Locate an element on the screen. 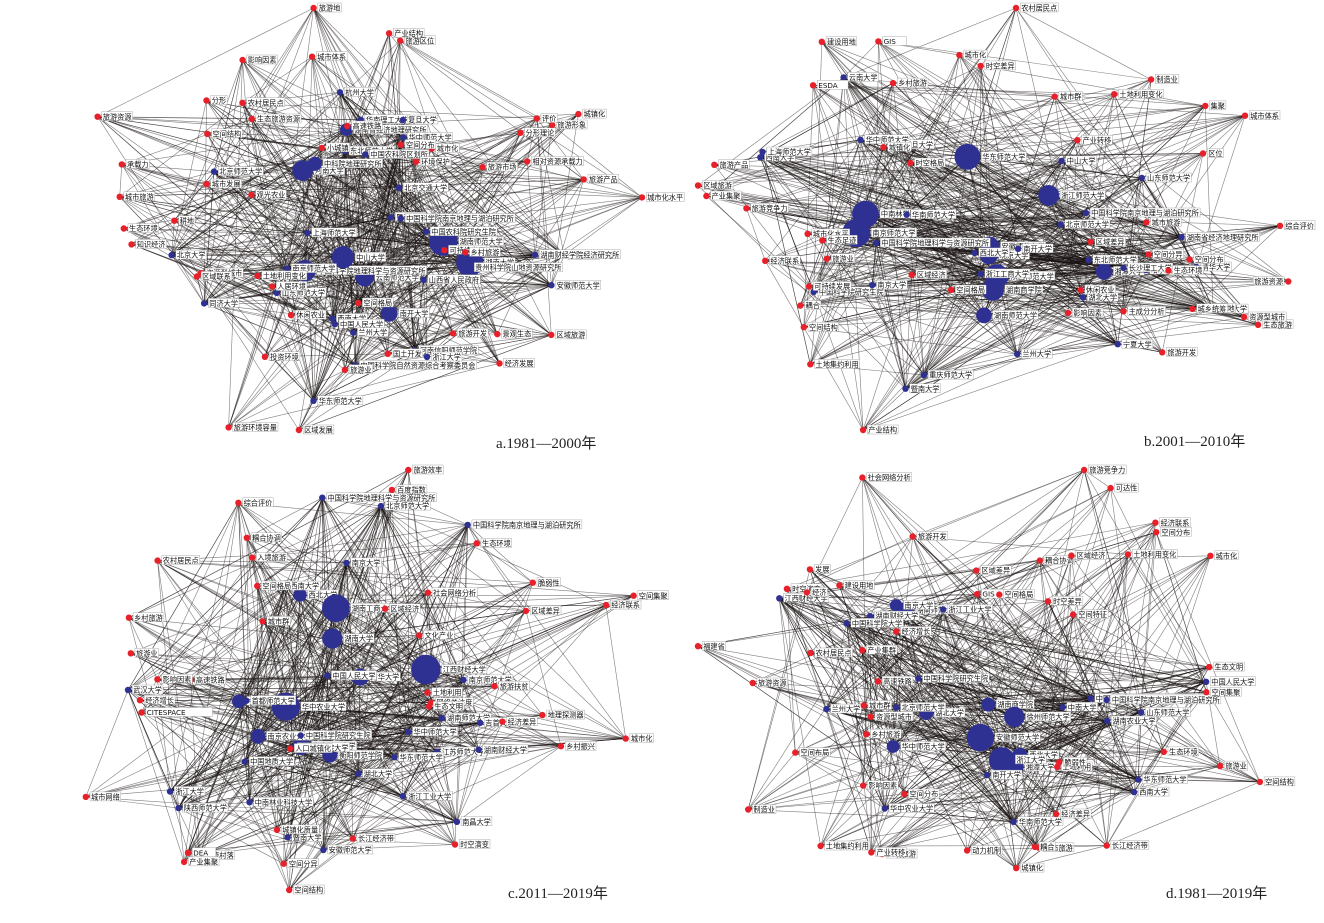  svg-text: 经济差异 is located at coordinates (1075, 814).